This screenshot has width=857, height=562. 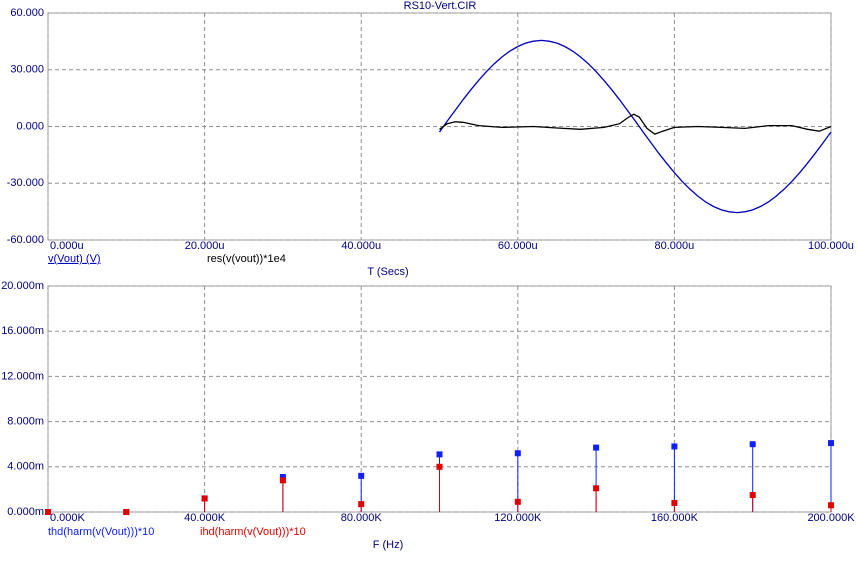 What do you see at coordinates (831, 518) in the screenshot?
I see `x-tick-label: 200.000K` at bounding box center [831, 518].